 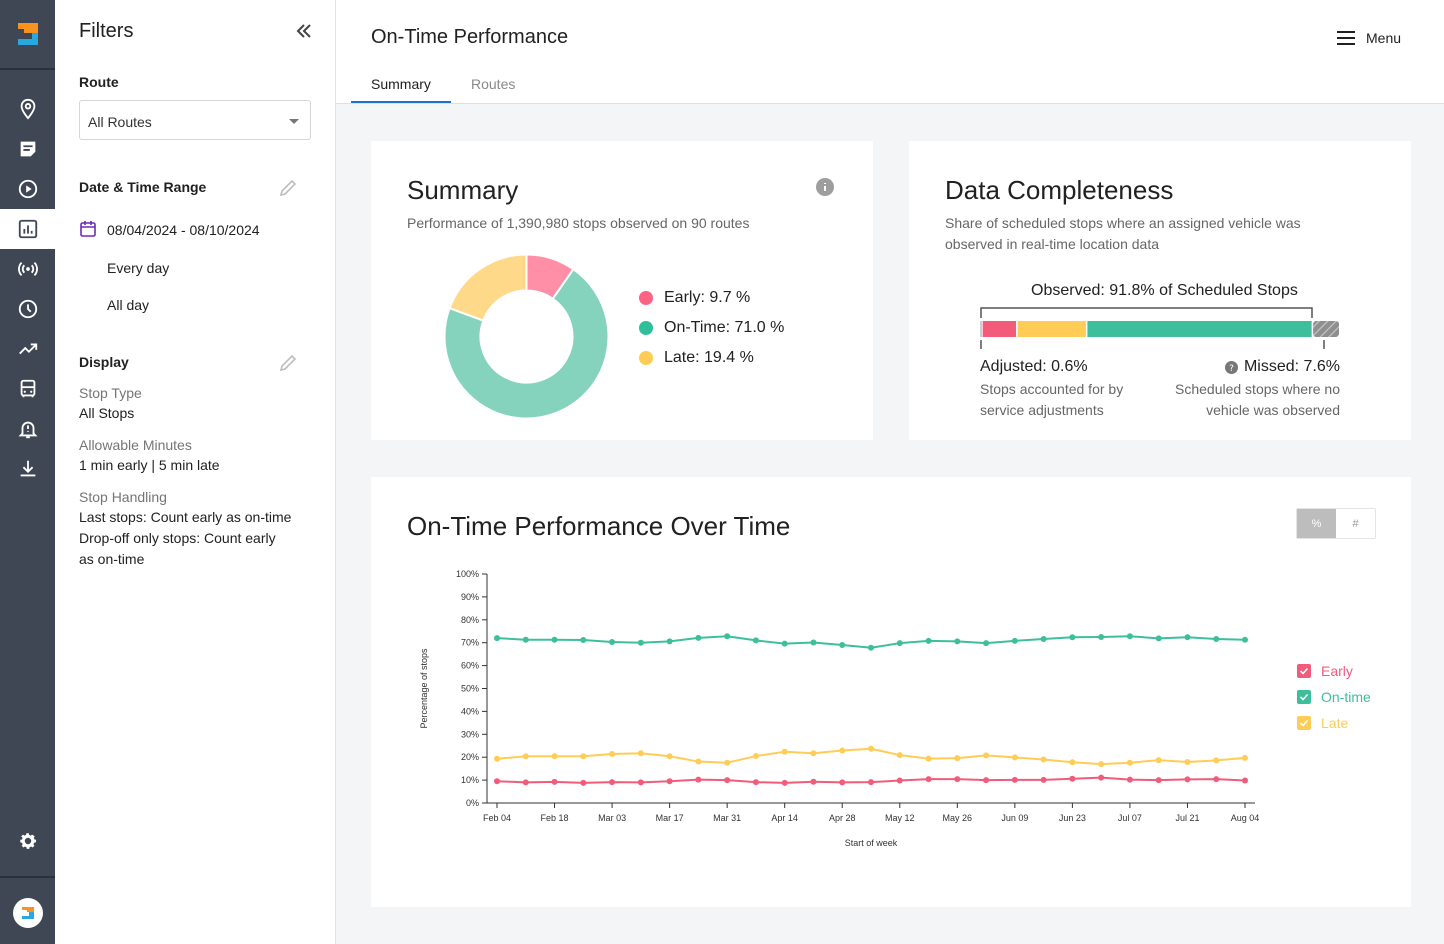 I want to click on app-logo, so click(x=27, y=35).